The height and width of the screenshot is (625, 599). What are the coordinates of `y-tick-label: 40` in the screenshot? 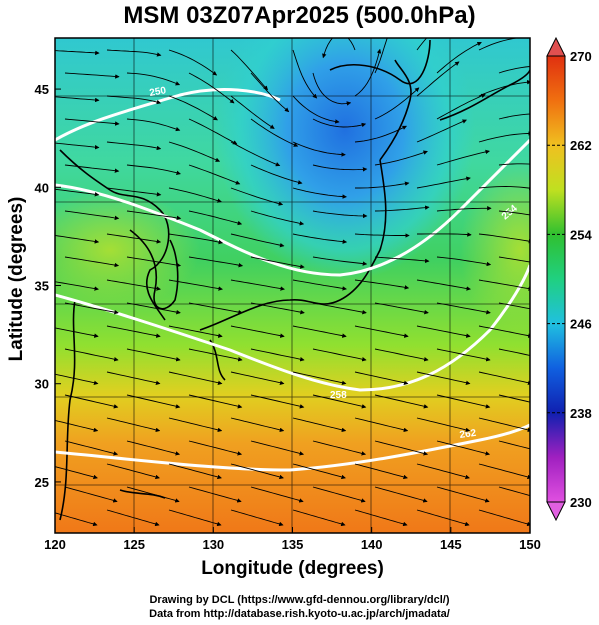 It's located at (42, 187).